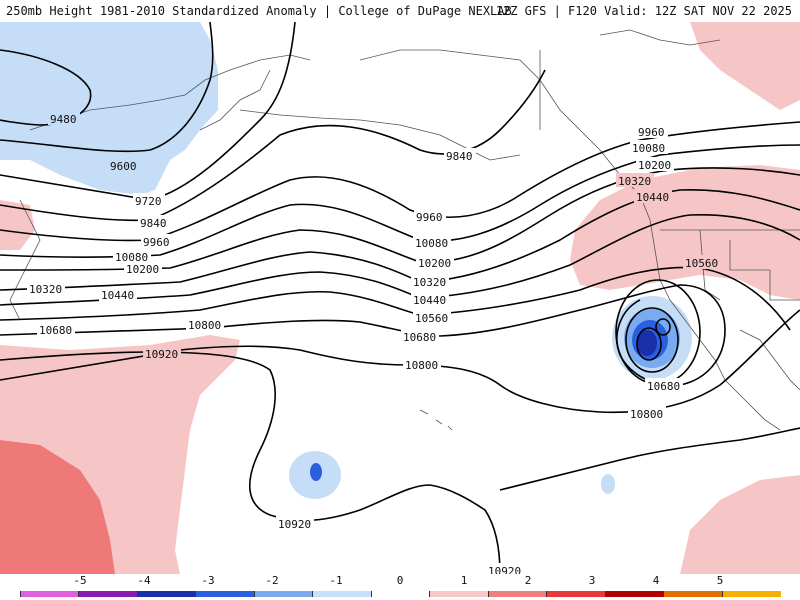 The image size is (800, 600). Describe the element at coordinates (421, 365) in the screenshot. I see `label-10800b: 10800` at that location.